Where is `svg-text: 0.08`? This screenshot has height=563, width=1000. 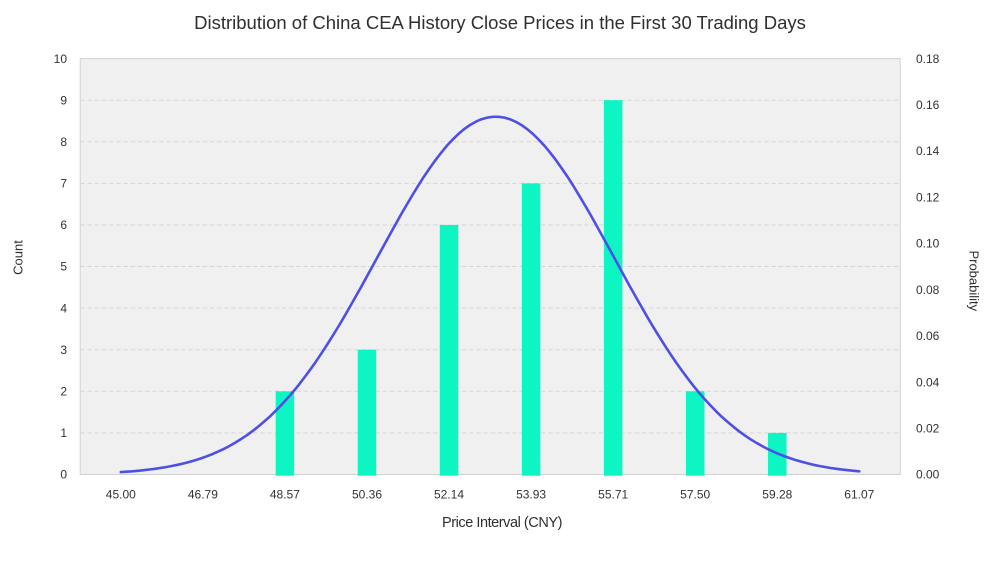
svg-text: 0.08 is located at coordinates (928, 290).